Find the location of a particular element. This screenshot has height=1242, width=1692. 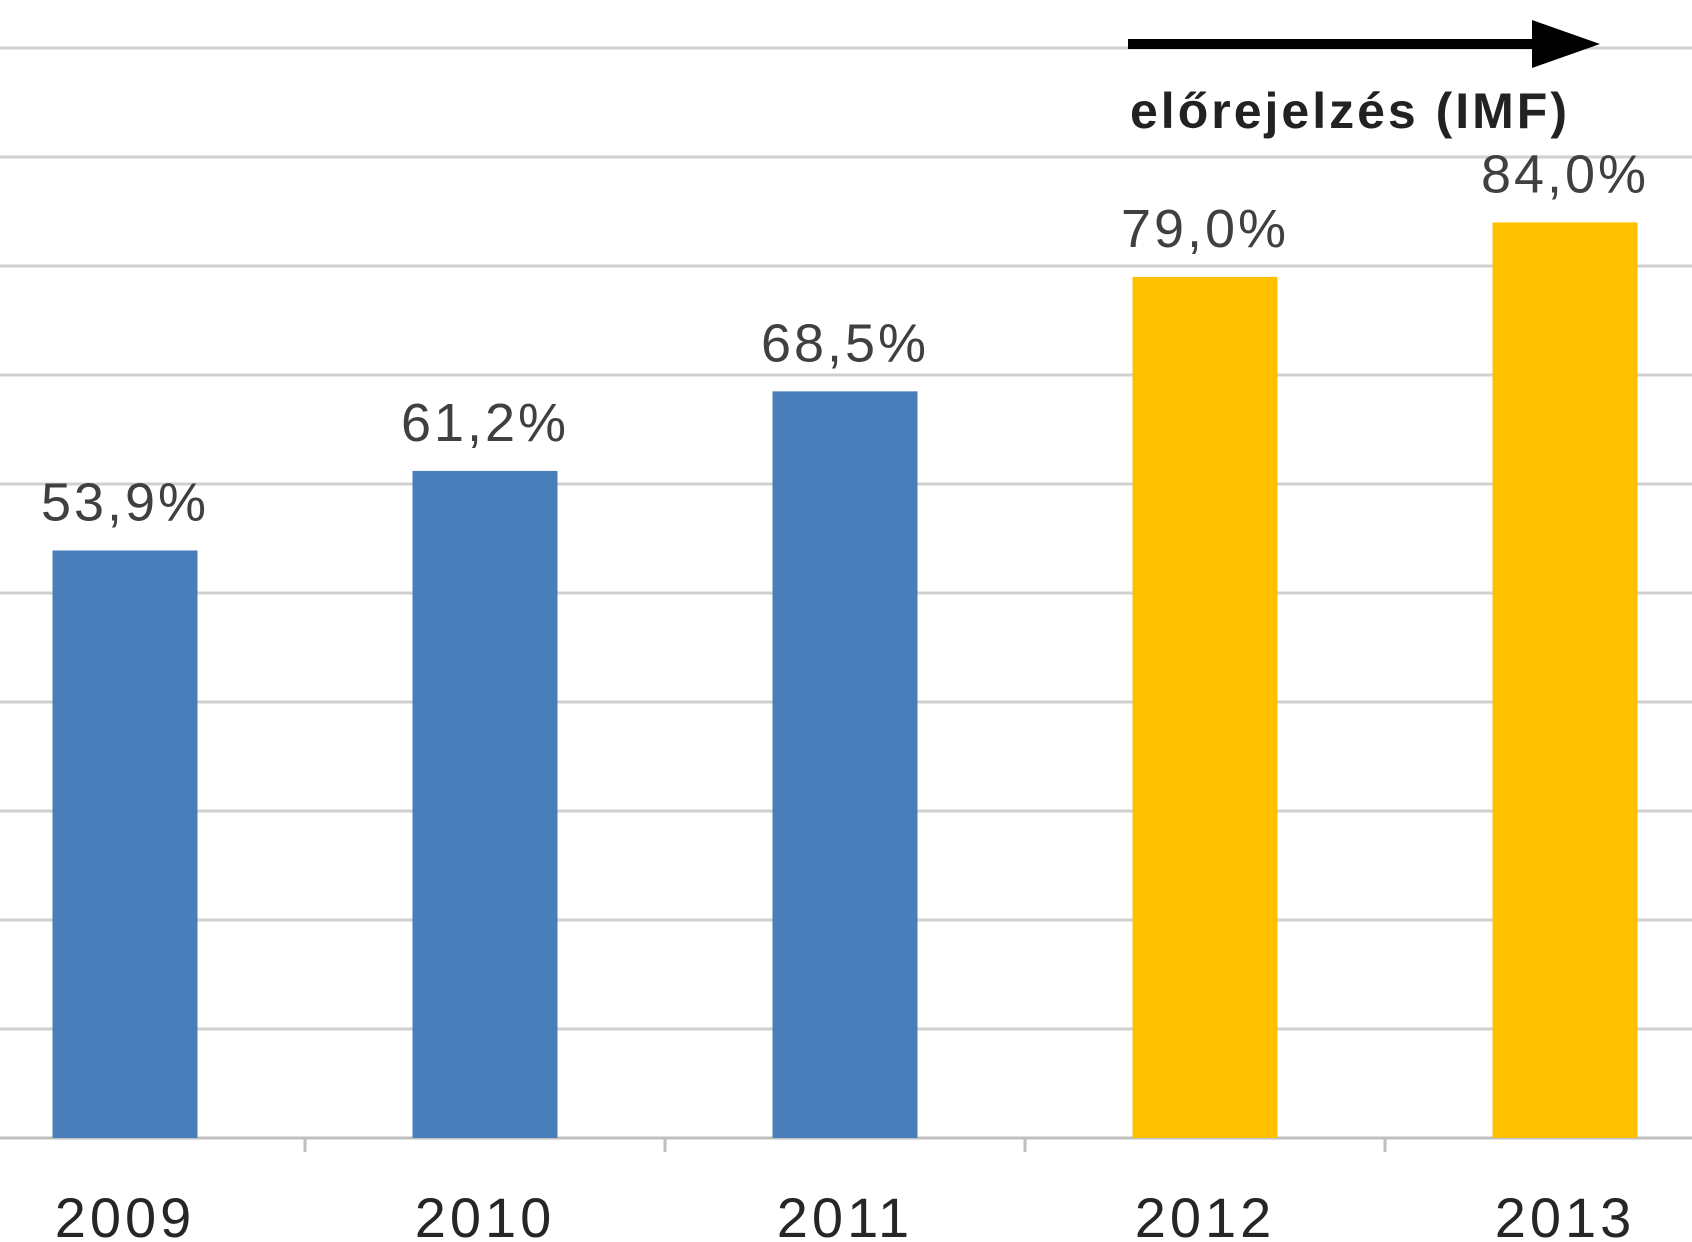

x-axis-ticks: 2009 2010 2011 2012 2013 is located at coordinates (845, 1190).